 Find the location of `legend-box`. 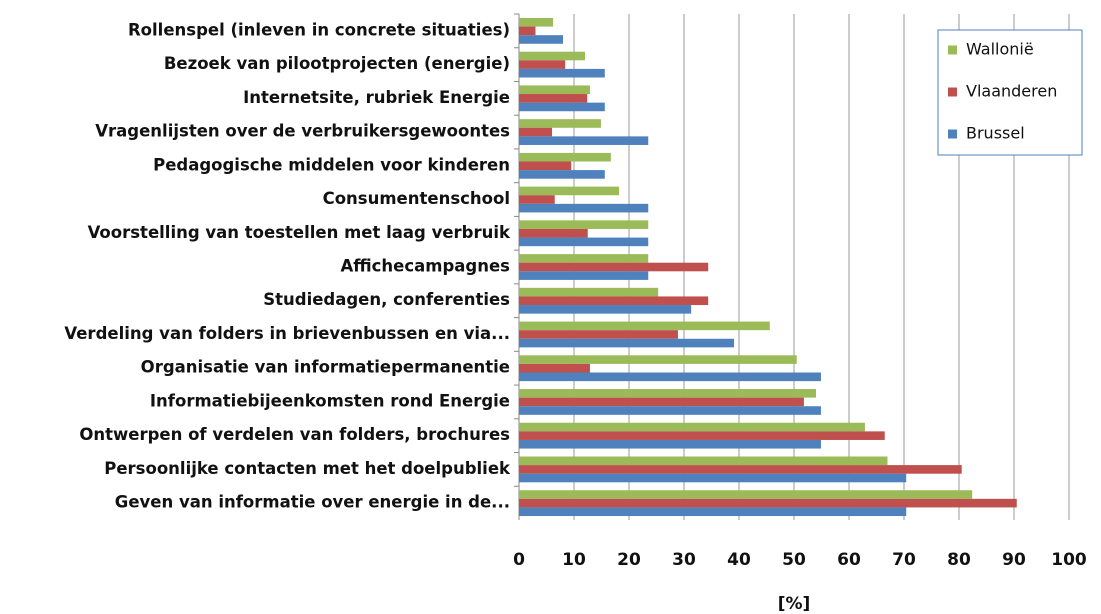

legend-box is located at coordinates (1010, 92).